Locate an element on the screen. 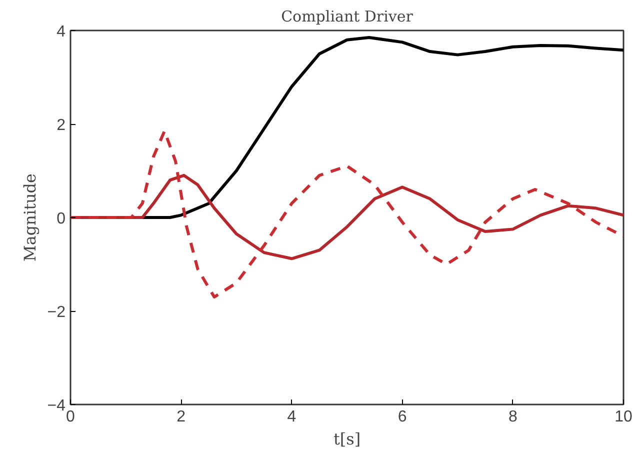  x-tick-label: 2 is located at coordinates (181, 417).